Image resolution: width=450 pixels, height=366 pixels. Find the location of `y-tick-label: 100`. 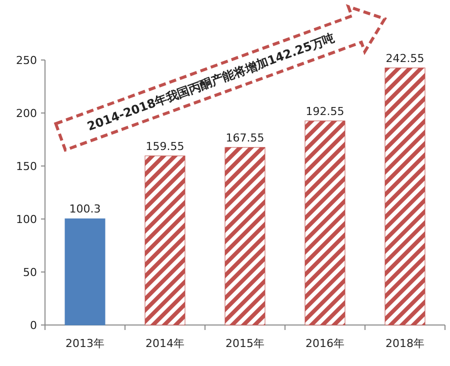

y-tick-label: 100 is located at coordinates (26, 219).